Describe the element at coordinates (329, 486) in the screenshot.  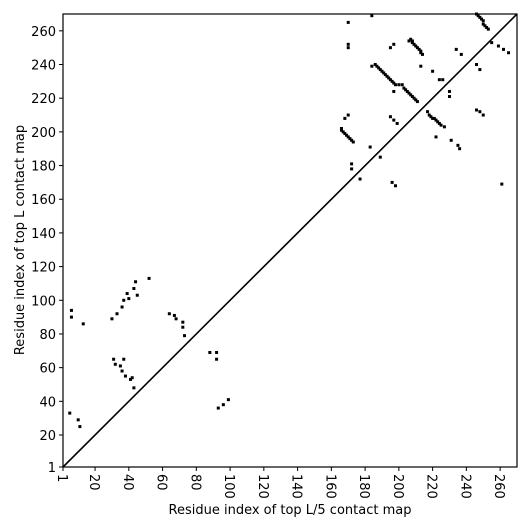
I see `x-tick-label: 160` at that location.